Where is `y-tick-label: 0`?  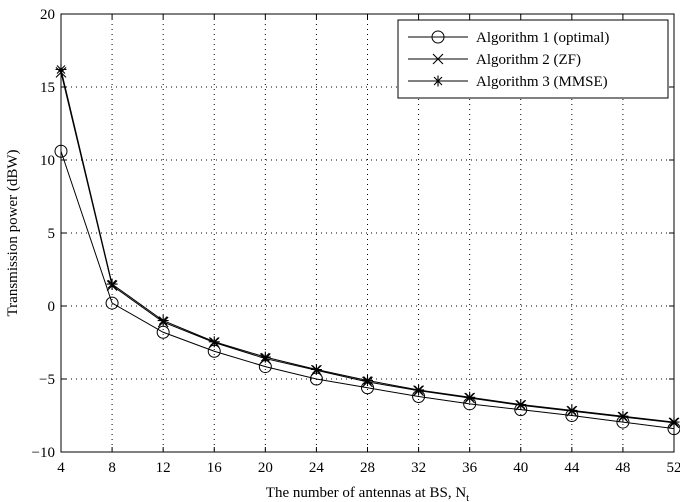 y-tick-label: 0 is located at coordinates (52, 307).